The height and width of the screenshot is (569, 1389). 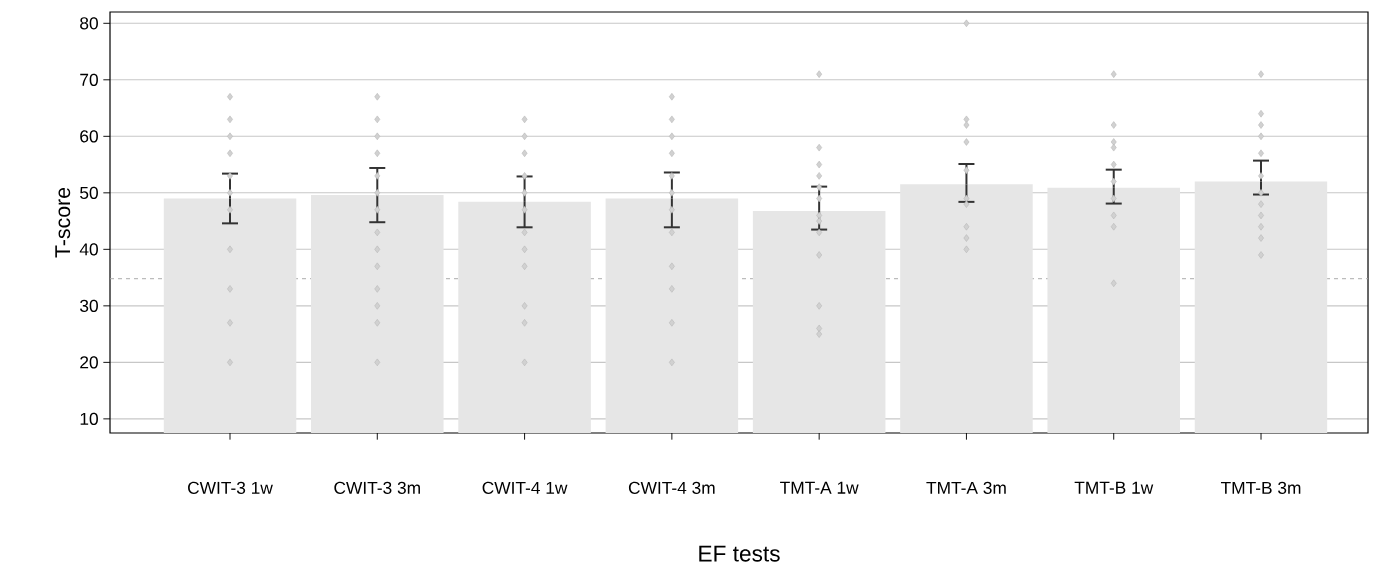 I want to click on x-axis-title: EF tests, so click(x=739, y=553).